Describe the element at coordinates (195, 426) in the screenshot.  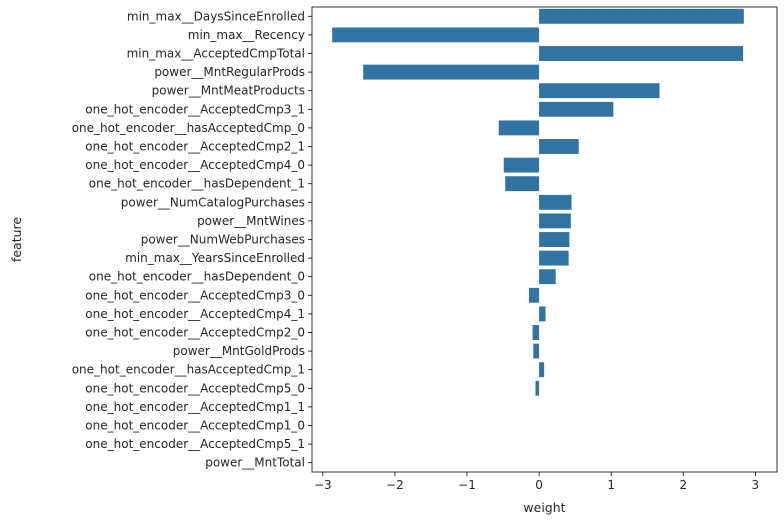
I see `y-tick-label: one_hot_encoder__AcceptedCmp1_0` at that location.